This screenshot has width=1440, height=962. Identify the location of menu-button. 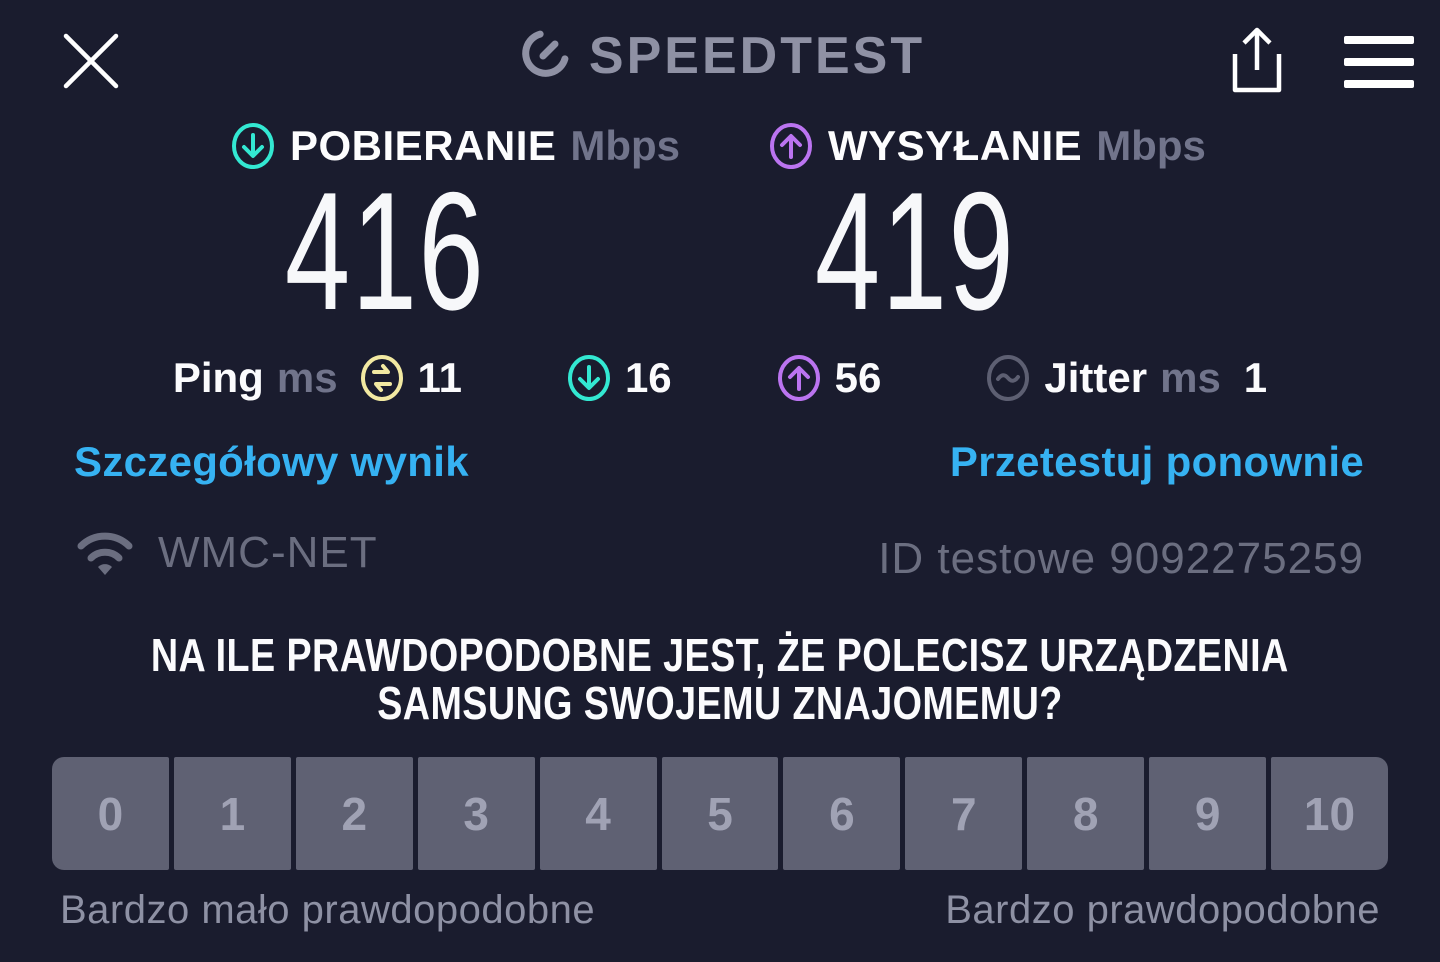
(1379, 62).